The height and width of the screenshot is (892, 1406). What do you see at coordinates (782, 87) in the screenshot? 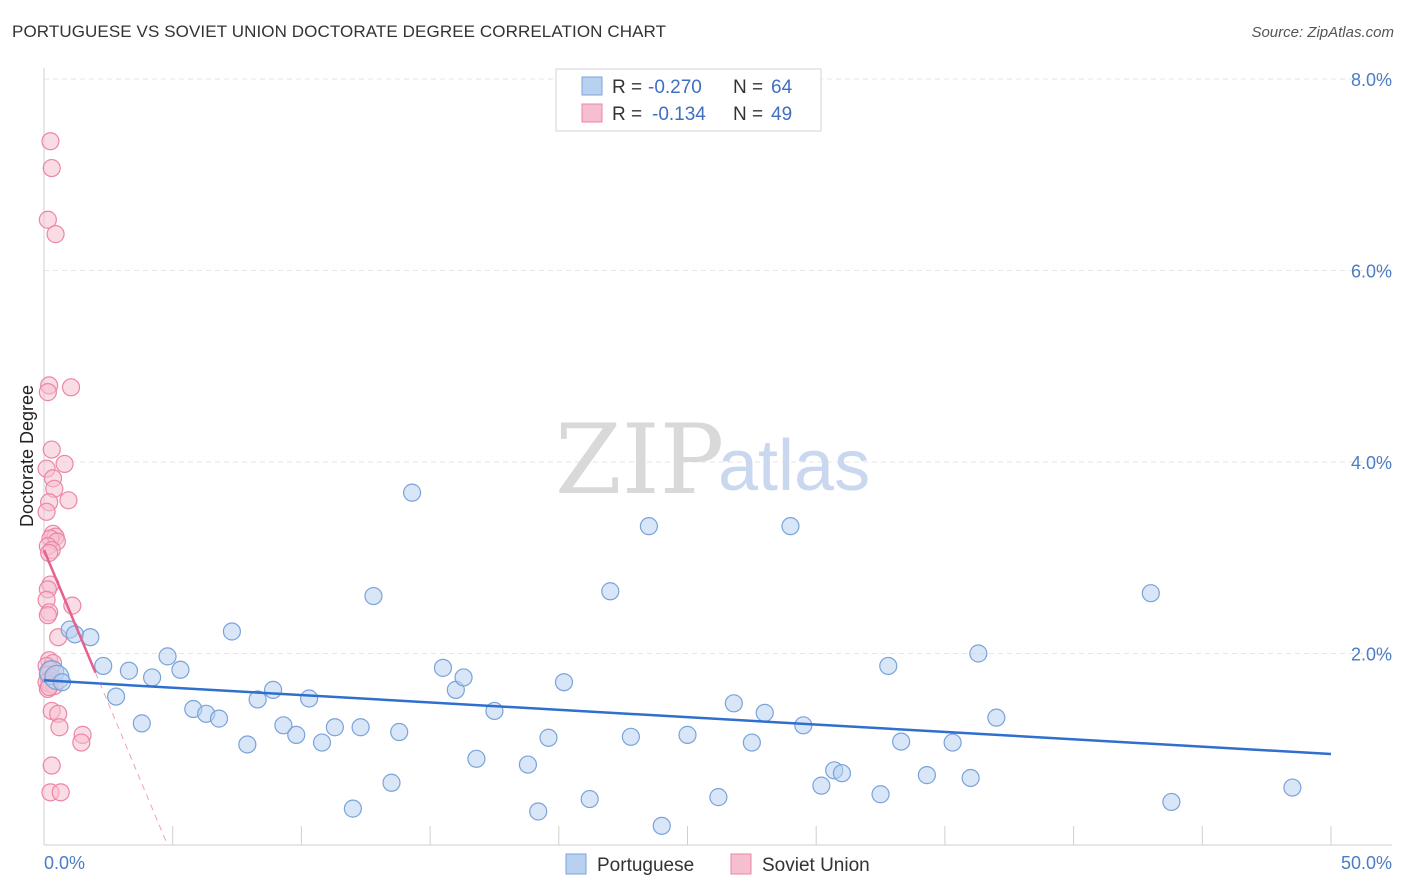
I see `legend-n-value-portuguese: 64` at bounding box center [782, 87].